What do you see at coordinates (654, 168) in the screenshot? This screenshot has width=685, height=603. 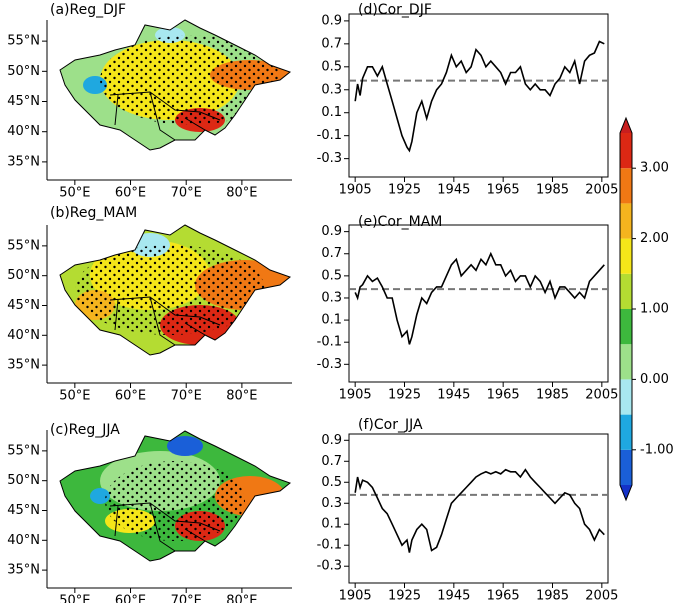 I see `colorbar-tick-label: 3.00` at bounding box center [654, 168].